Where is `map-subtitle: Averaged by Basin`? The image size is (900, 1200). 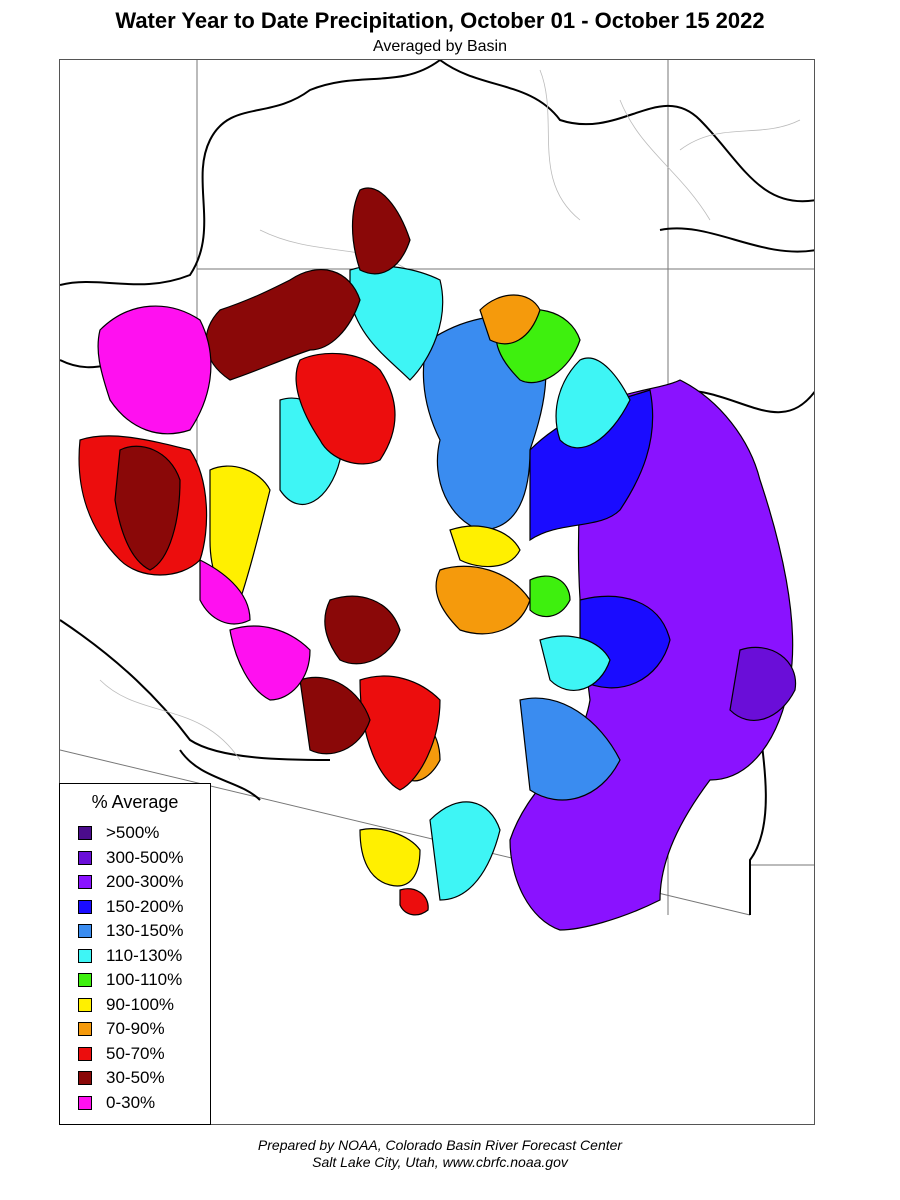 map-subtitle: Averaged by Basin is located at coordinates (439, 46).